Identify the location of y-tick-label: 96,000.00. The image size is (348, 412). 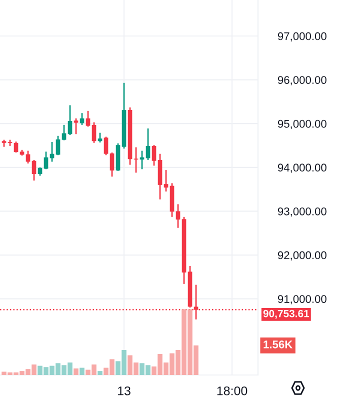
(302, 81).